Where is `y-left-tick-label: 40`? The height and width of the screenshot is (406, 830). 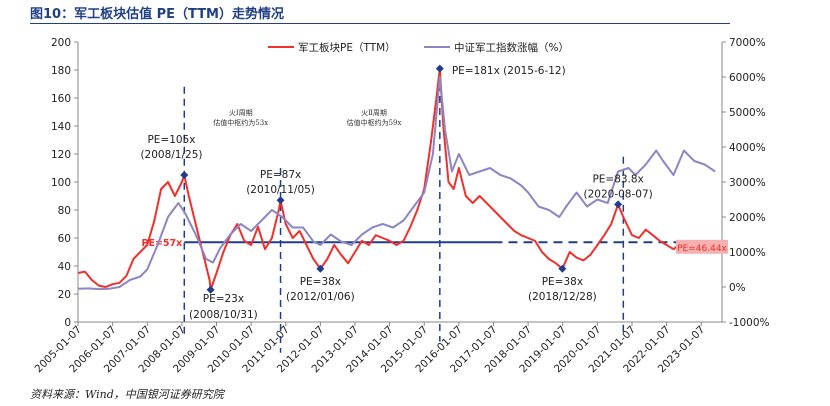 y-left-tick-label: 40 is located at coordinates (64, 267).